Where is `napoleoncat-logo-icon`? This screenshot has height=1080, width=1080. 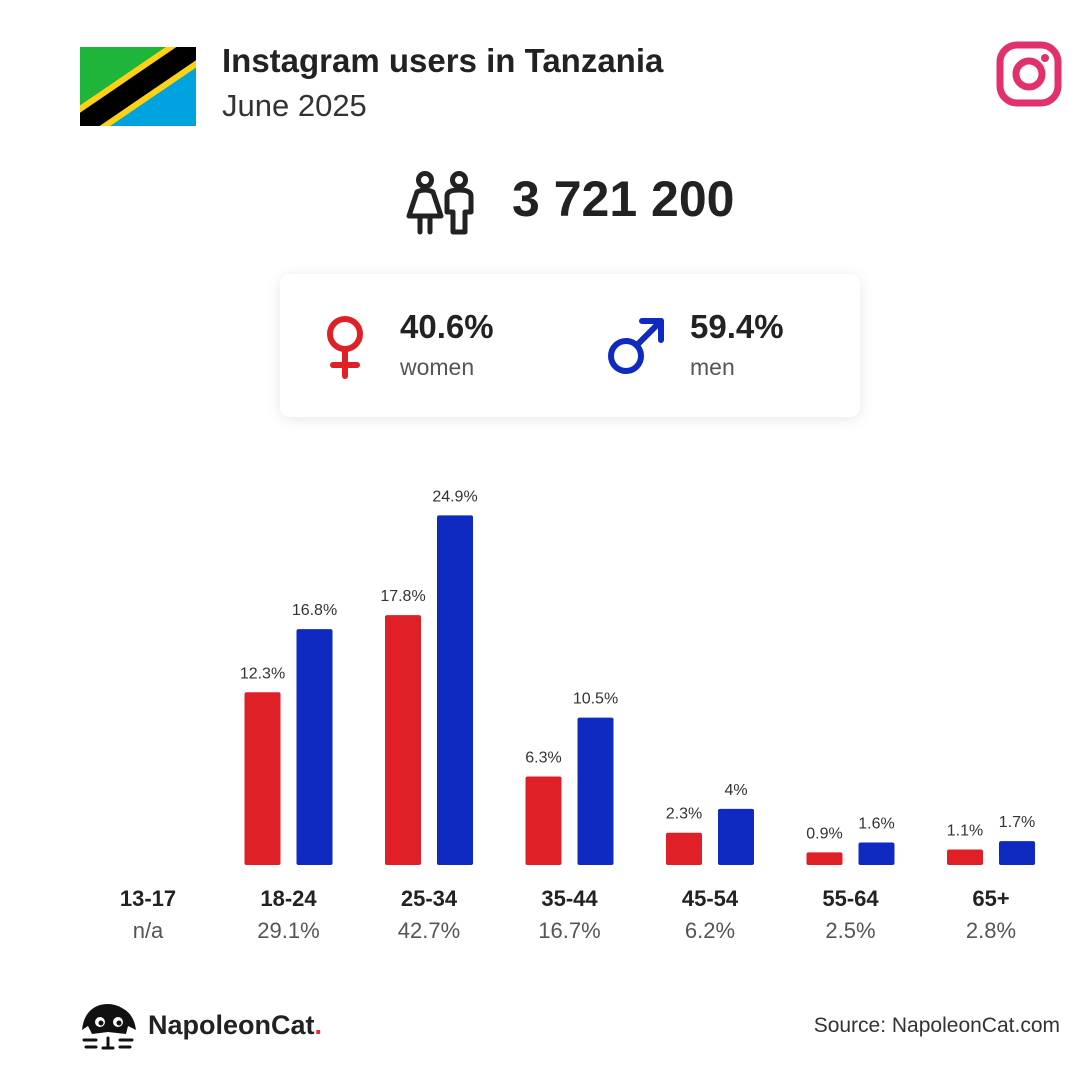
napoleoncat-logo-icon is located at coordinates (109, 1027).